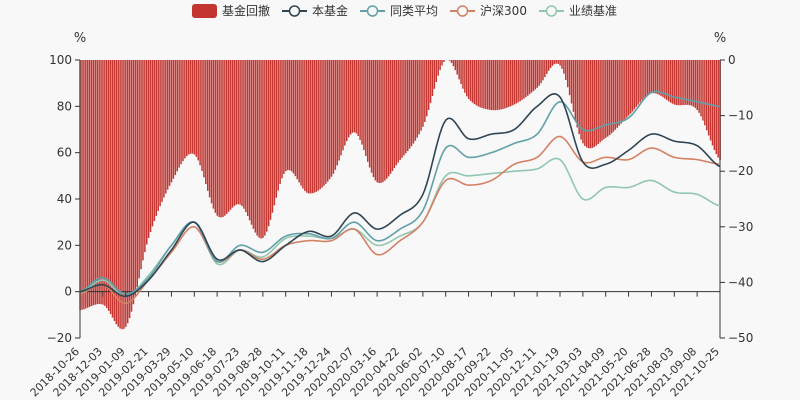  I want to click on legend: 基金回撤 本基金 同类平均 沪深300 业绩基准, so click(404, 10).